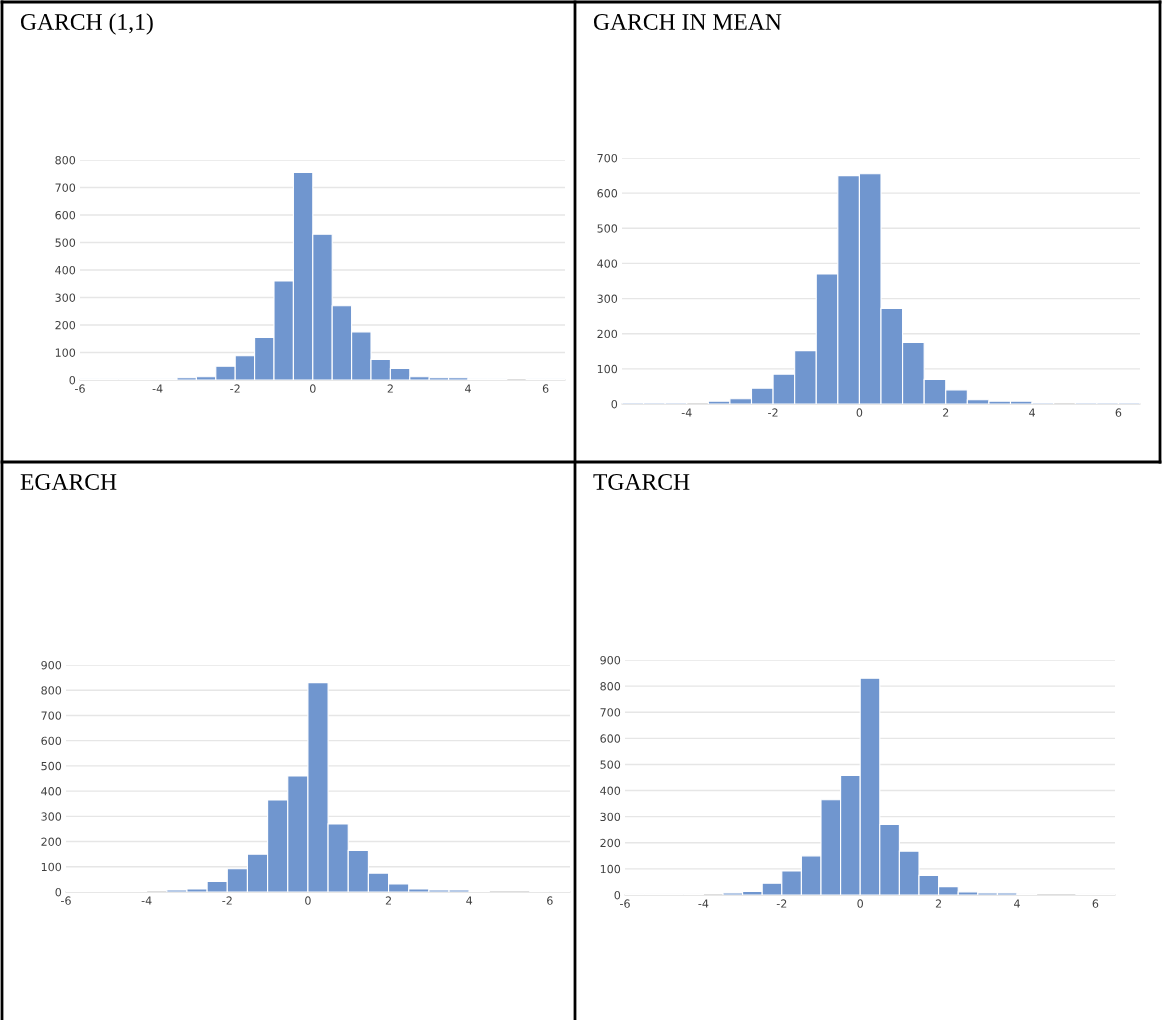 The height and width of the screenshot is (1020, 1162). Describe the element at coordinates (641, 482) in the screenshot. I see `chart-title: TGARCH` at that location.